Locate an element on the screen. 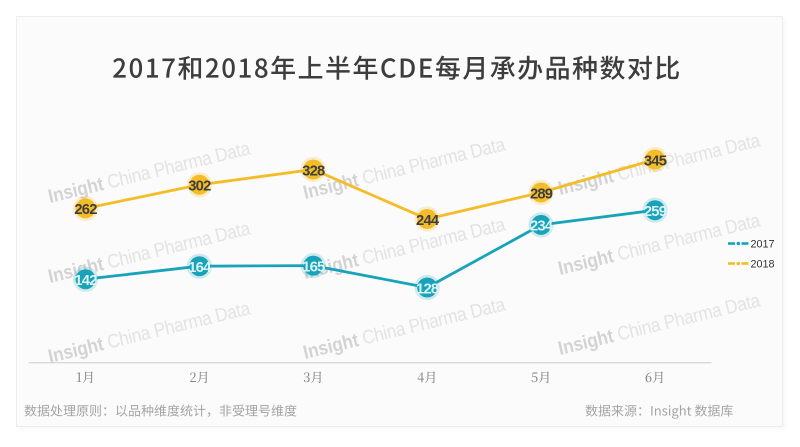  svg-text: 164 is located at coordinates (200, 268).